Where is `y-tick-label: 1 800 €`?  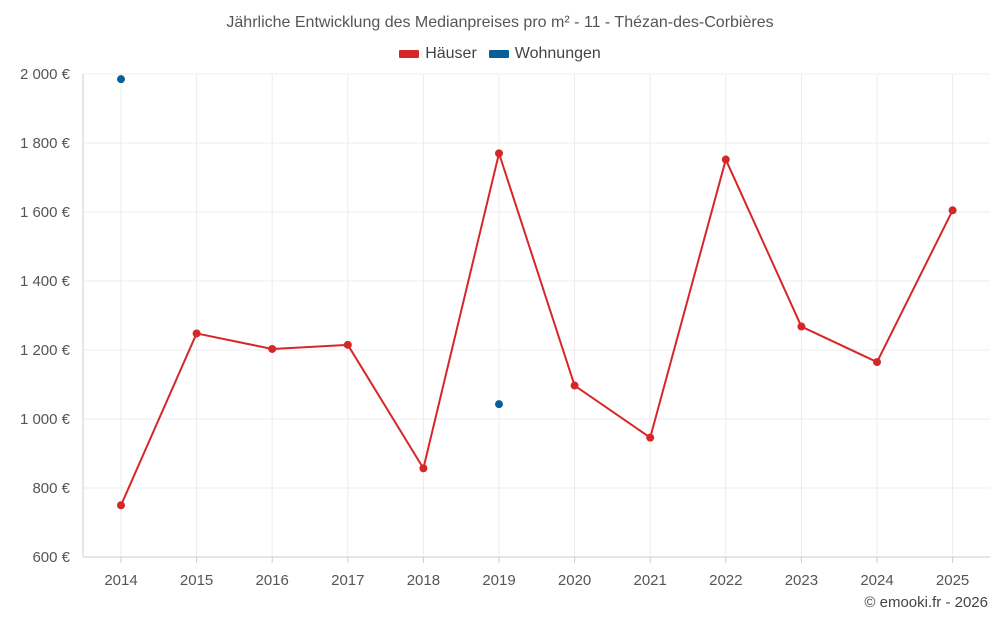 y-tick-label: 1 800 € is located at coordinates (45, 143).